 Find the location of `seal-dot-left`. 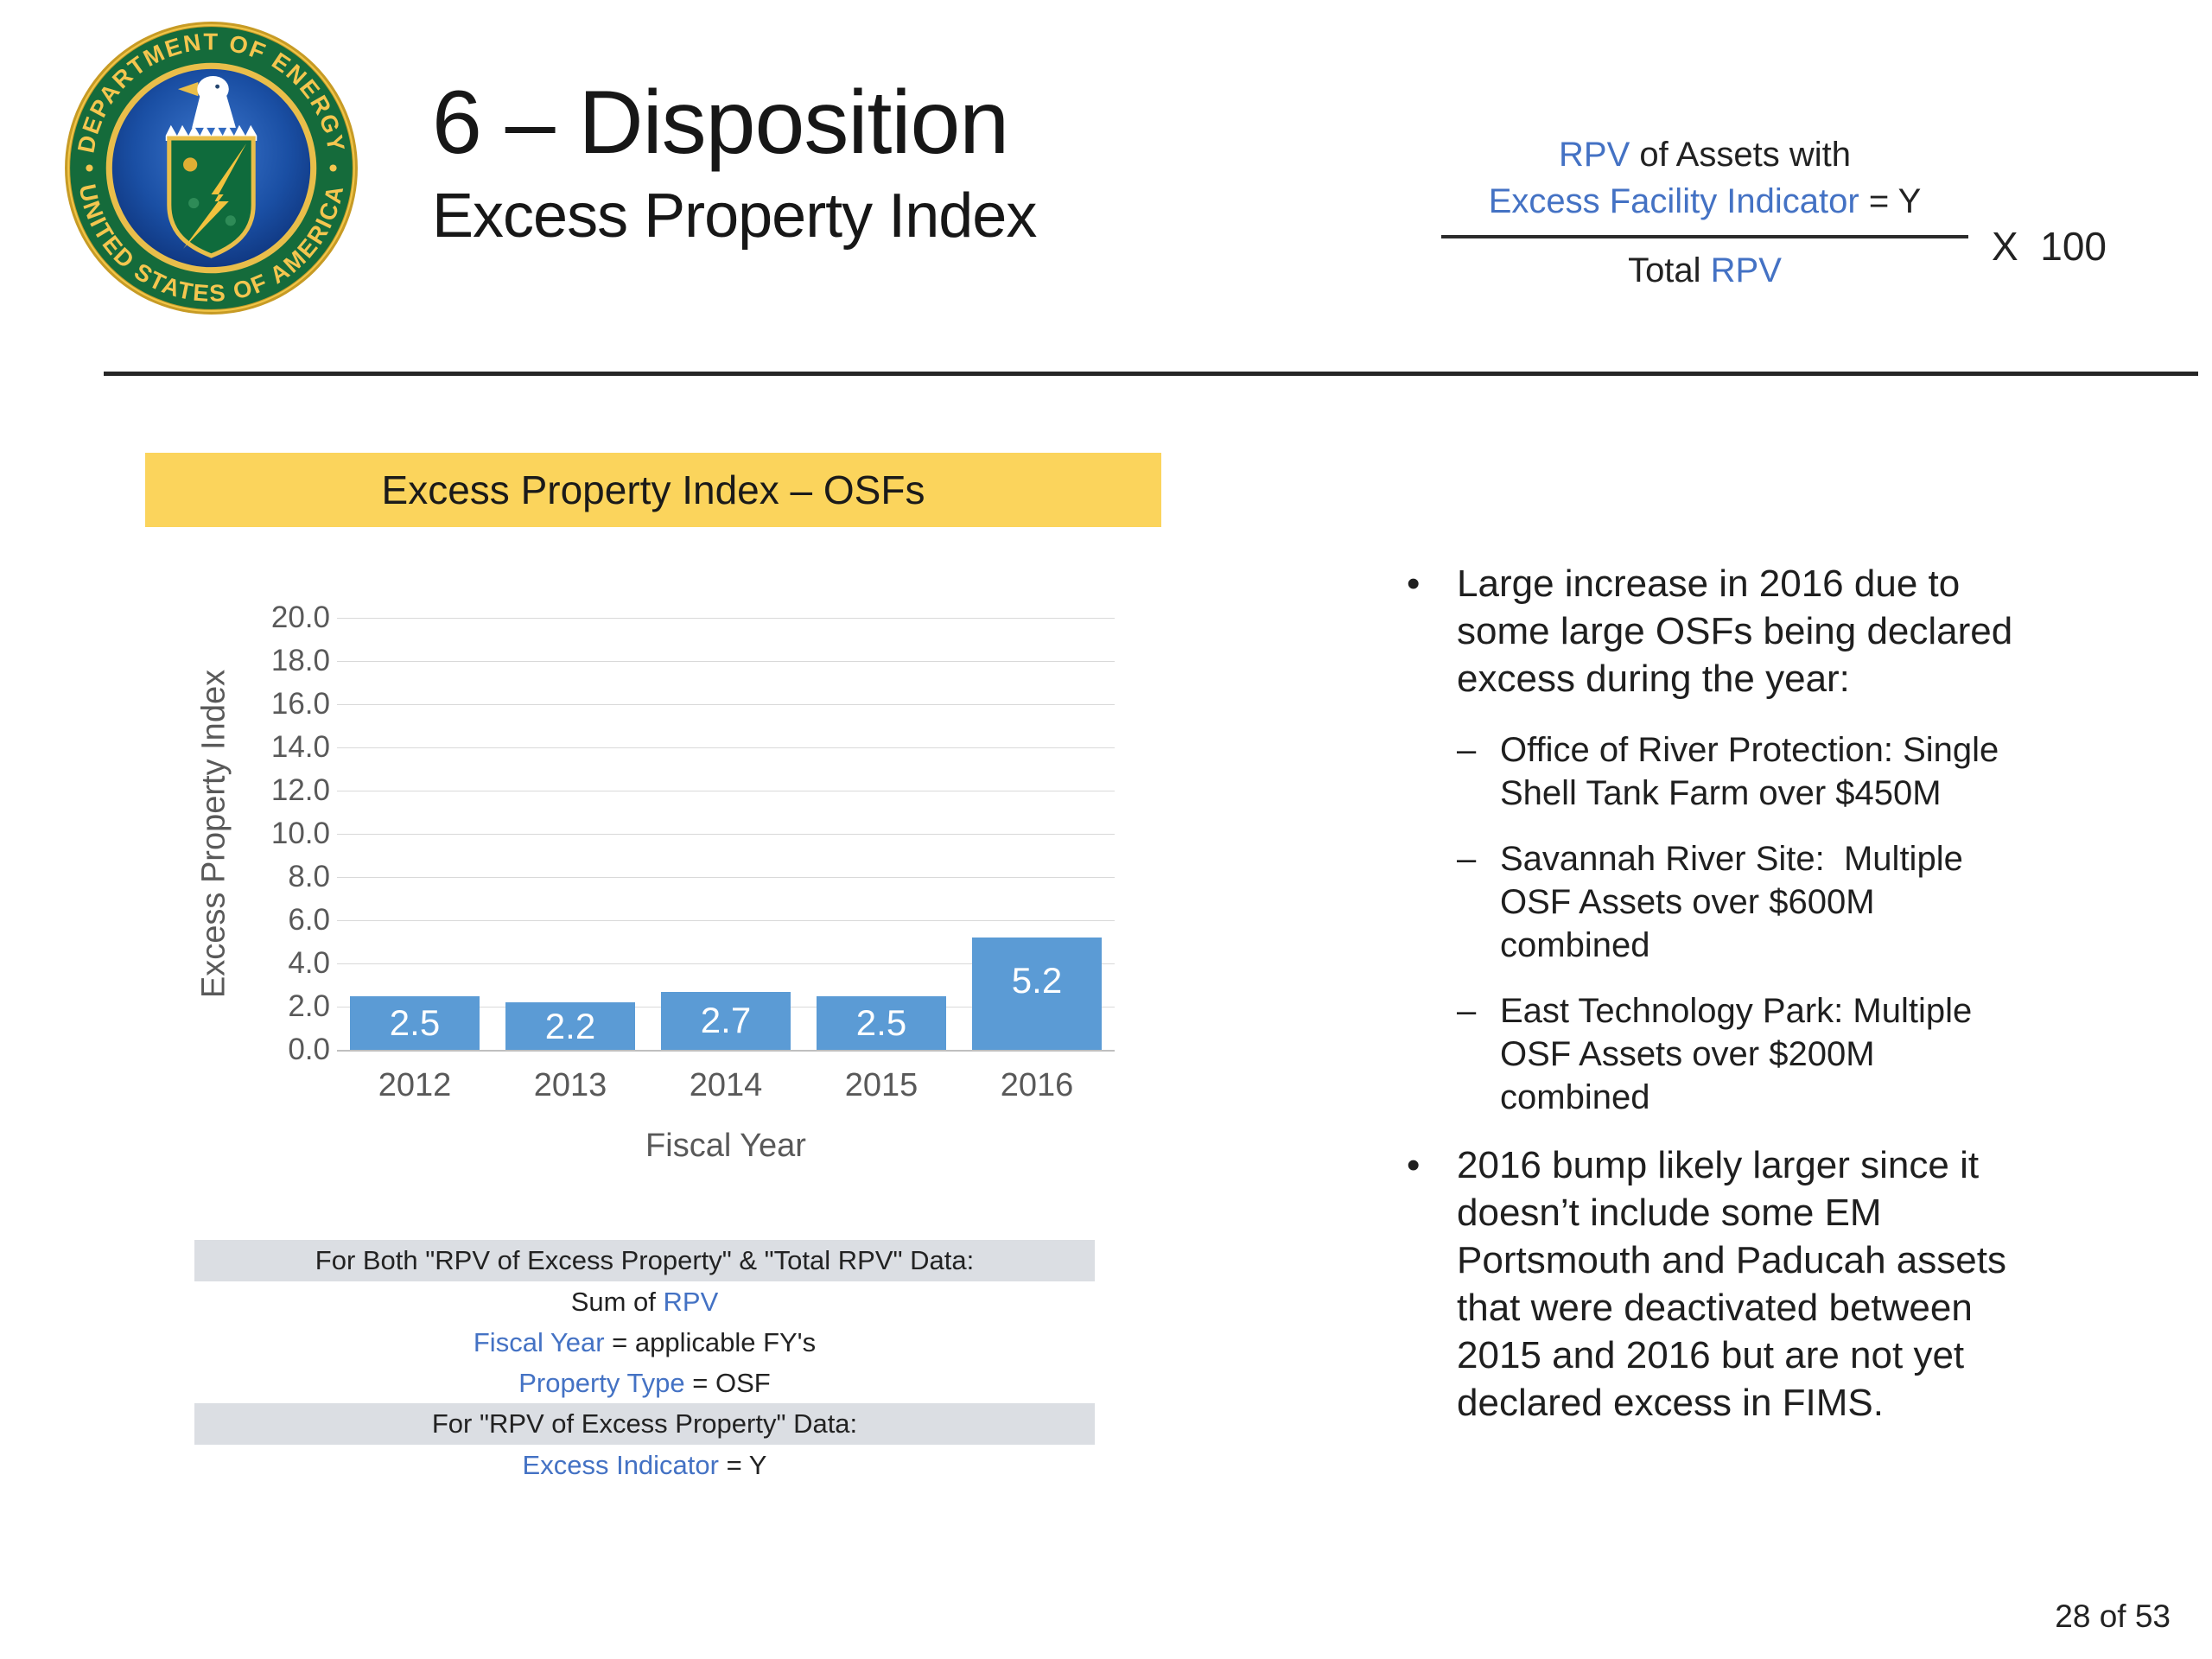

seal-dot-left is located at coordinates (89, 168).